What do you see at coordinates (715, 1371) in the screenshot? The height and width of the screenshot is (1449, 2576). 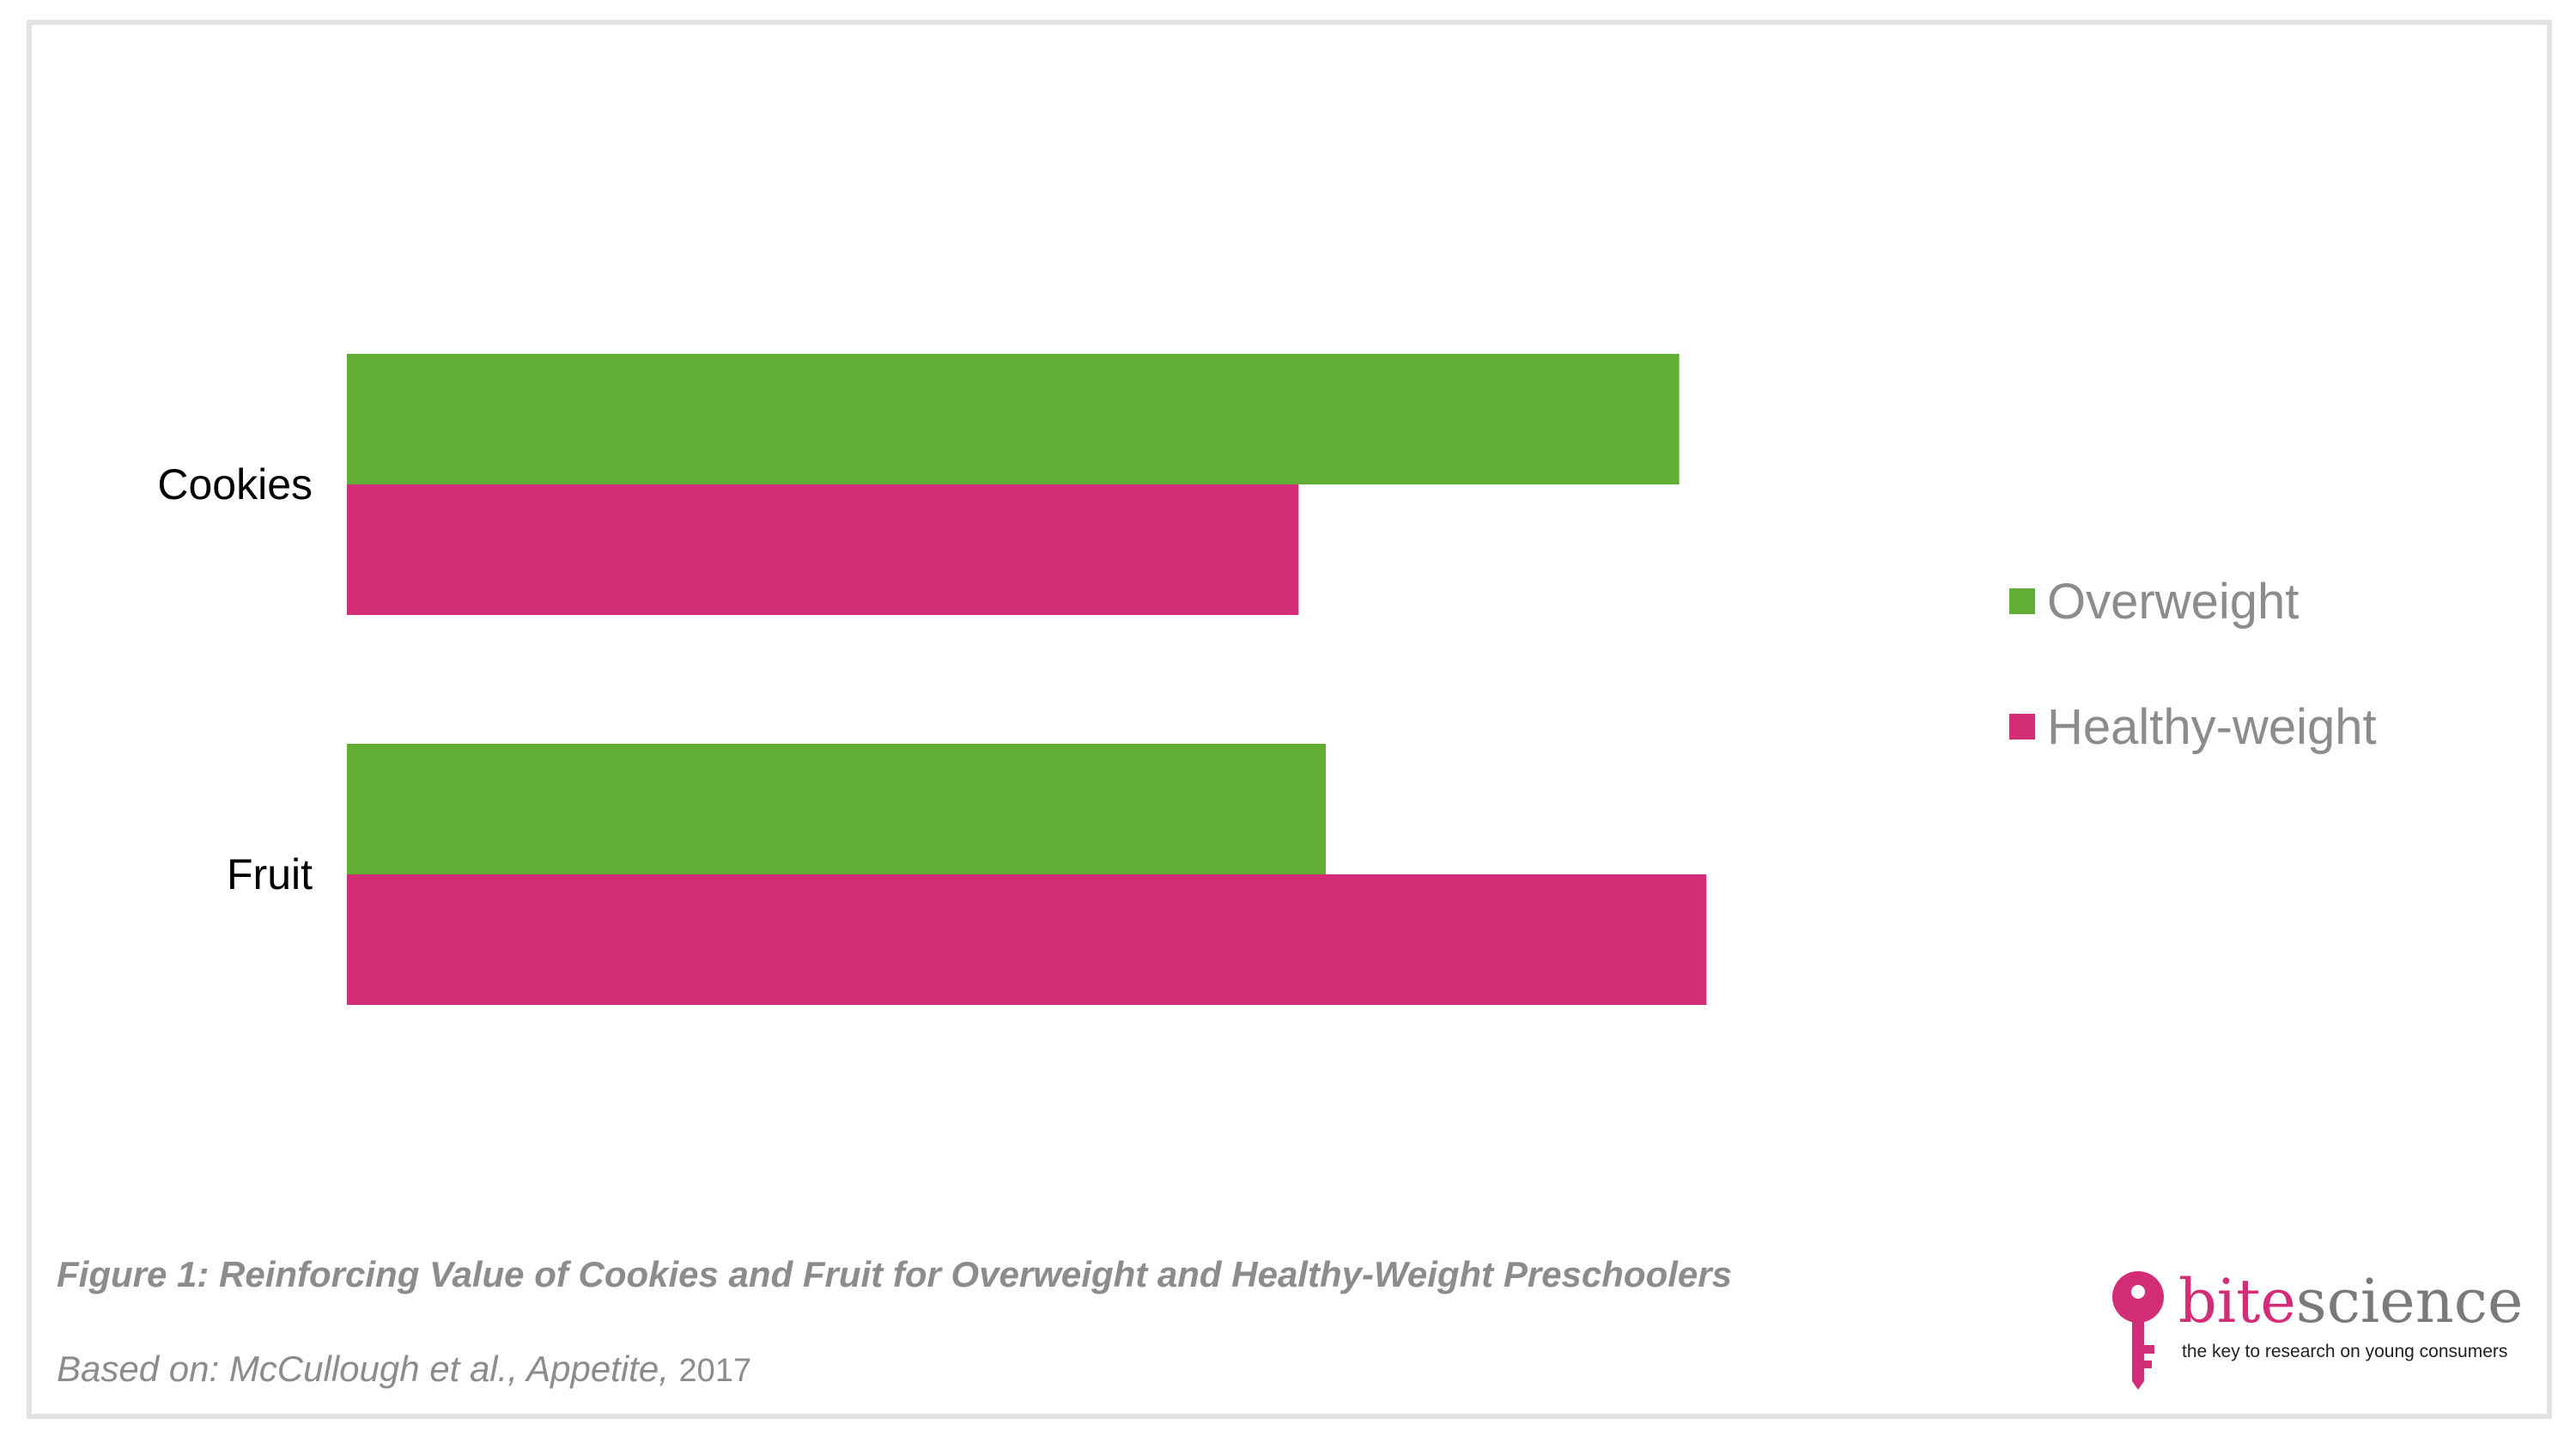 I see `source-year: 2017` at bounding box center [715, 1371].